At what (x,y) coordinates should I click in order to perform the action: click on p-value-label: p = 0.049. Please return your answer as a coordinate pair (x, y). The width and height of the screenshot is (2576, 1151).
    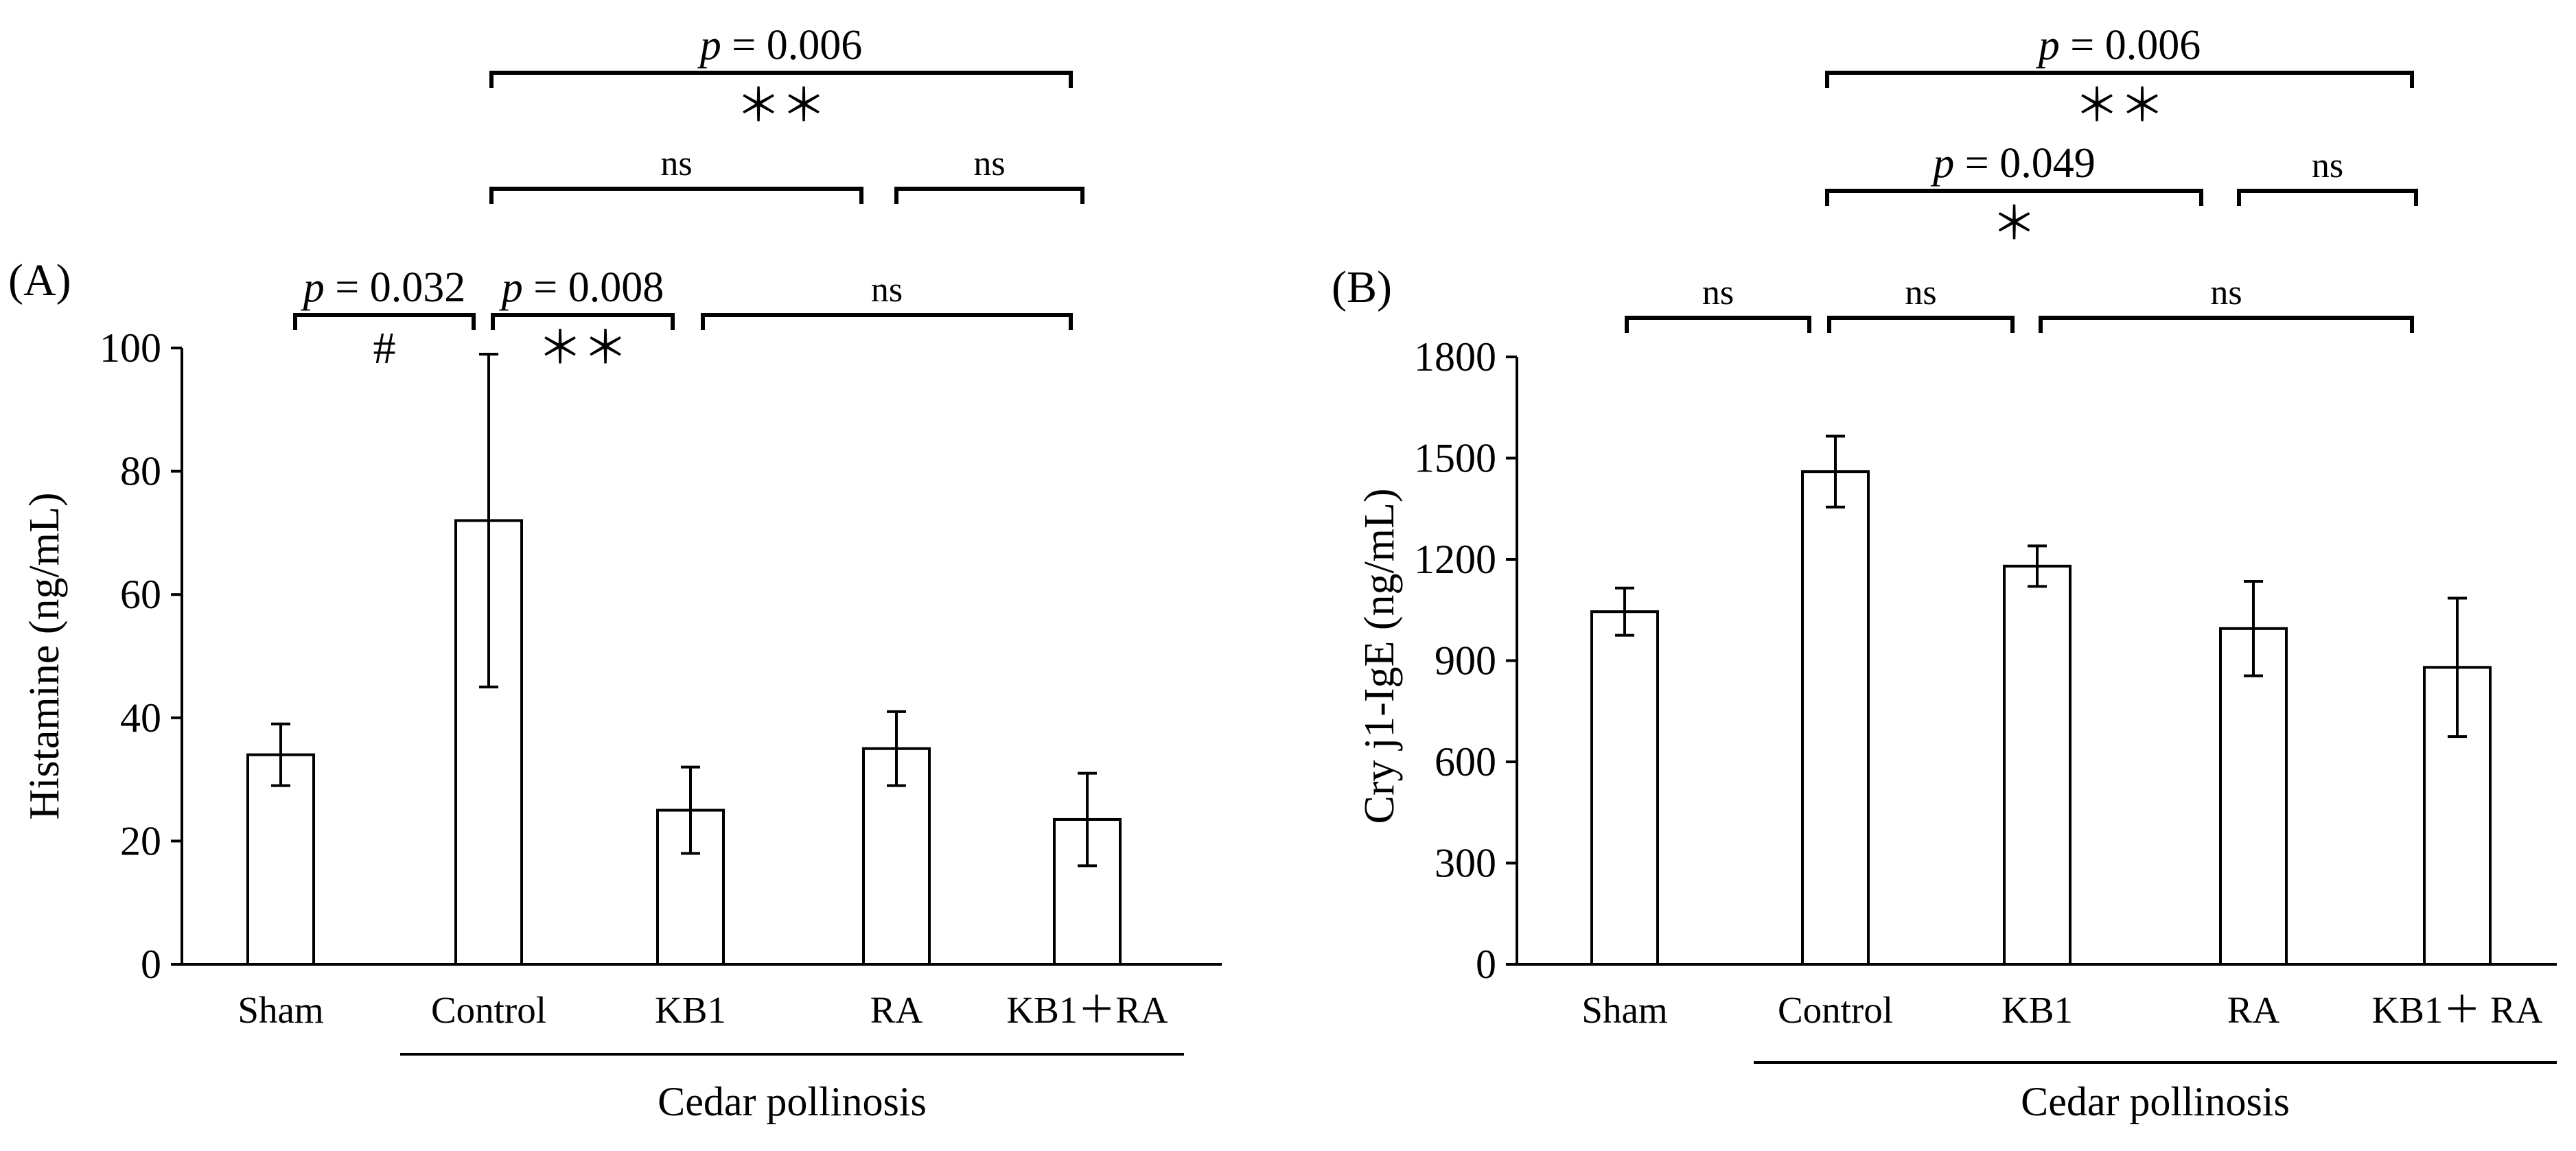
    Looking at the image, I should click on (2012, 163).